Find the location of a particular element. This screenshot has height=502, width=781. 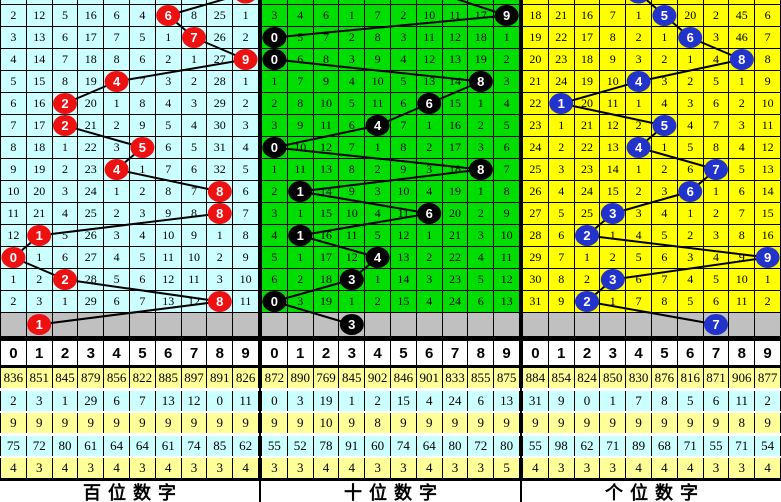

miss-count-cell: 19 is located at coordinates (39, 169).